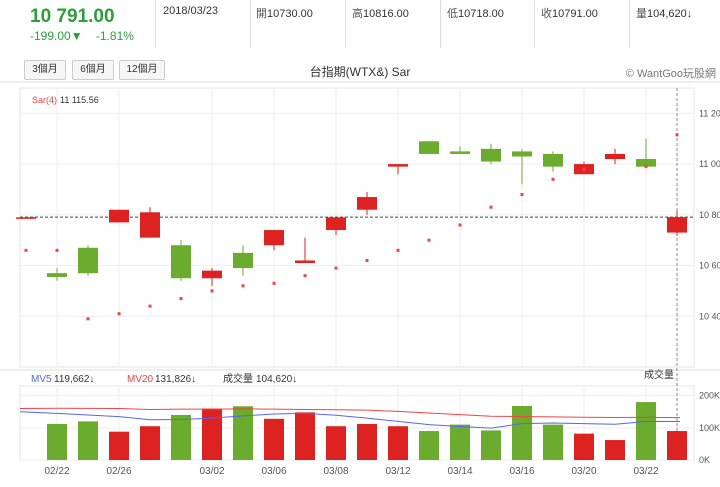 Image resolution: width=720 pixels, height=487 pixels. I want to click on quote-volume: 量104,620↓, so click(664, 14).